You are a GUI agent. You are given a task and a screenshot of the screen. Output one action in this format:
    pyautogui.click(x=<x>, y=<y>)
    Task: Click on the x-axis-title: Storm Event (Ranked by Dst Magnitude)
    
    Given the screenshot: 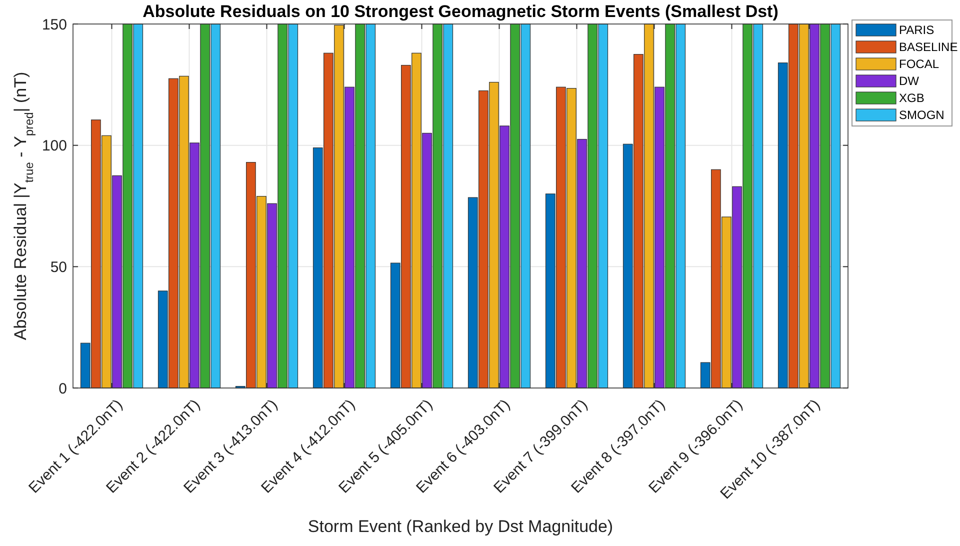 What is the action you would take?
    pyautogui.click(x=461, y=526)
    